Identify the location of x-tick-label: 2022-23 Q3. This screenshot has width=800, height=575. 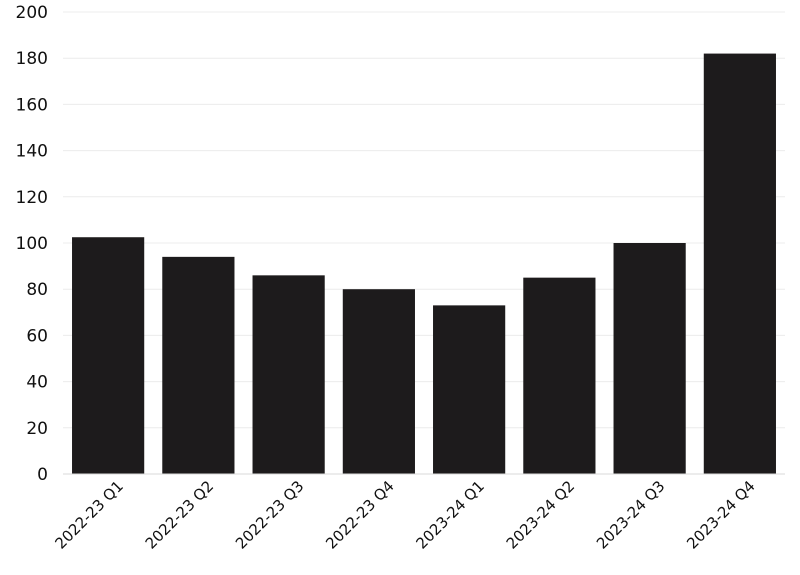
(270, 515).